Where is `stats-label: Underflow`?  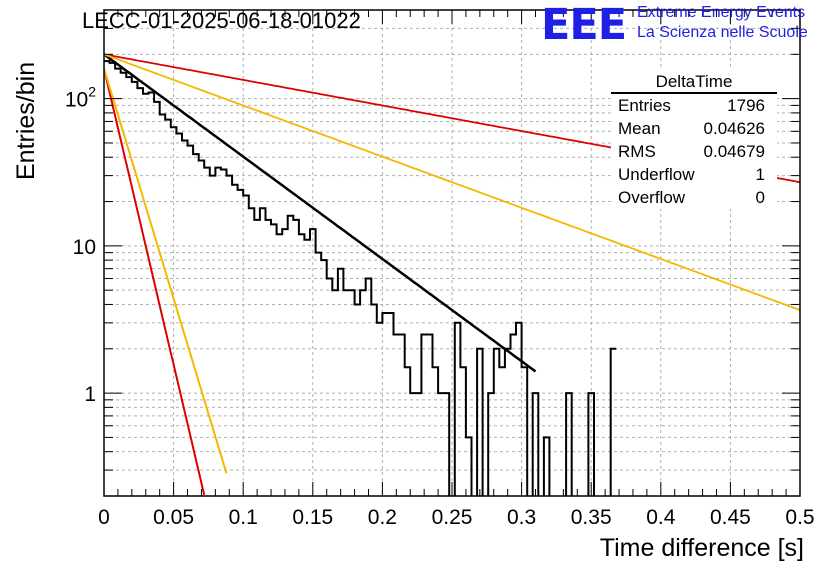 stats-label: Underflow is located at coordinates (656, 174).